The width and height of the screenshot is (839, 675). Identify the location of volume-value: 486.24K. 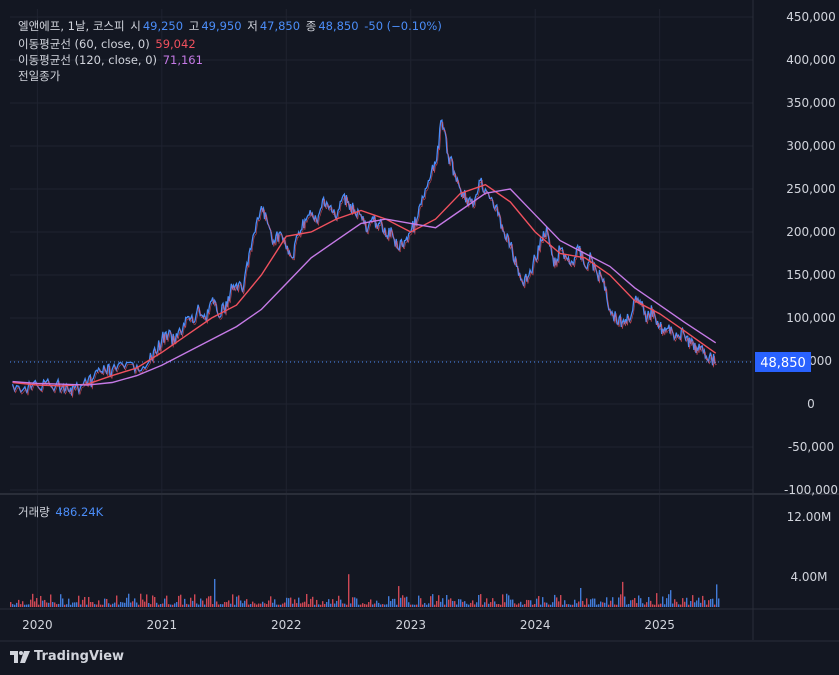
(79, 512).